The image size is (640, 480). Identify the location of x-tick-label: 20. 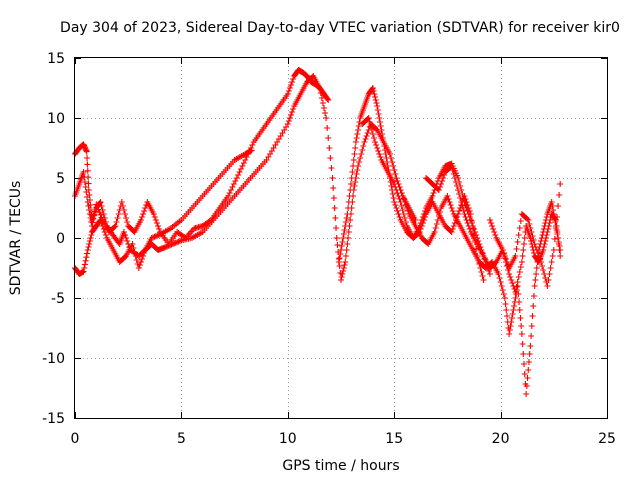
(501, 439).